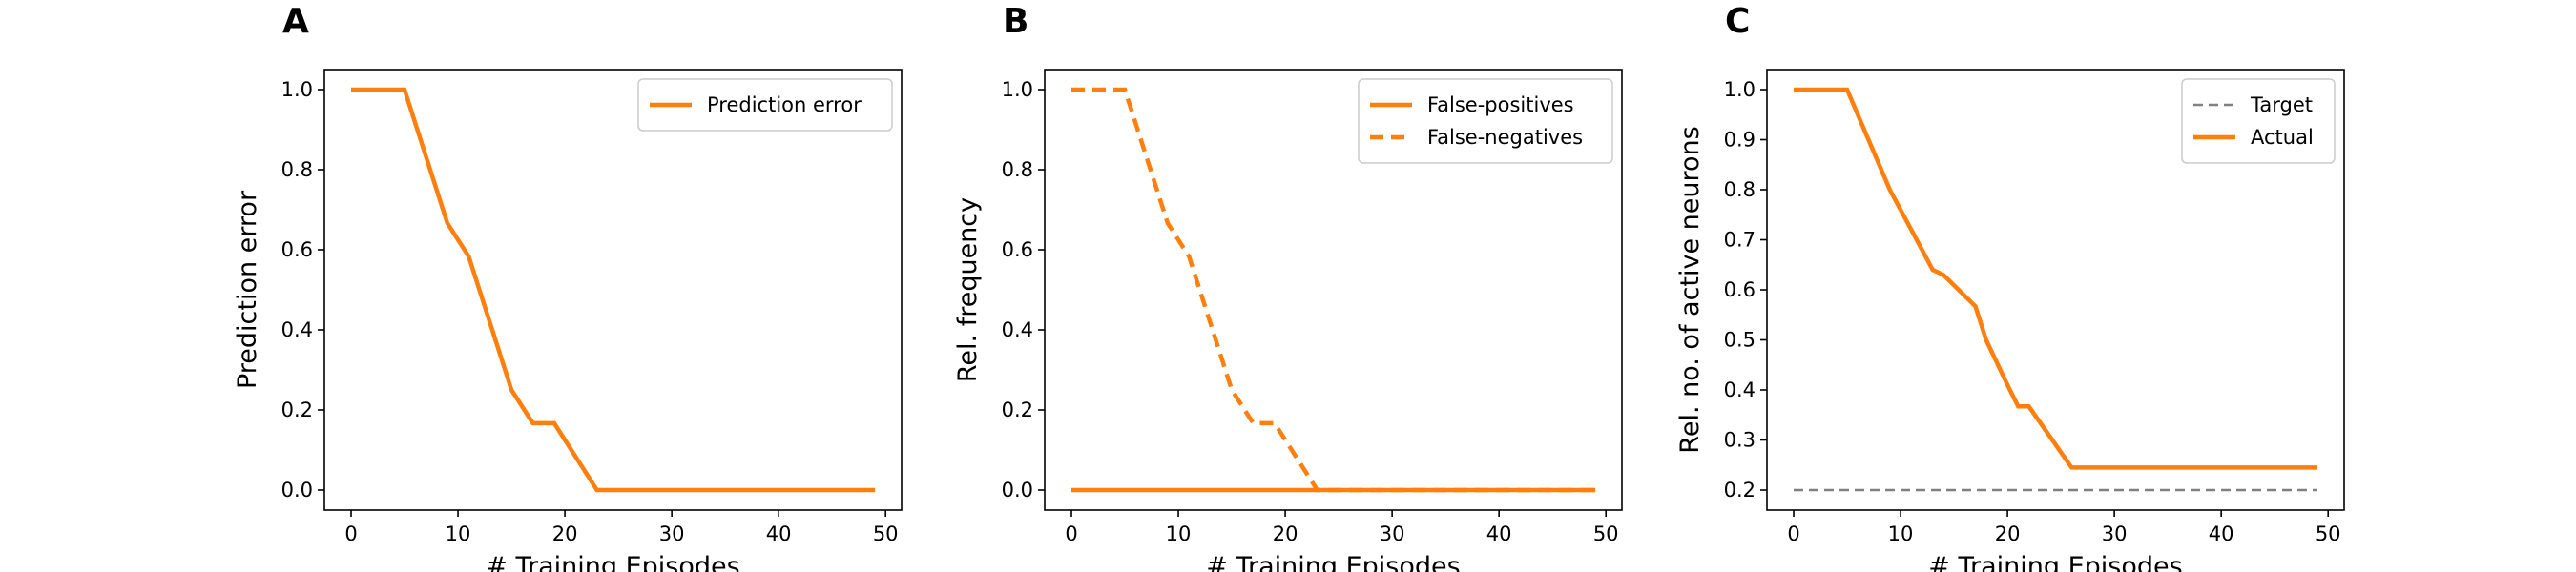  Describe the element at coordinates (1690, 290) in the screenshot. I see `y-axis-label: Rel. no. of active neurons` at that location.